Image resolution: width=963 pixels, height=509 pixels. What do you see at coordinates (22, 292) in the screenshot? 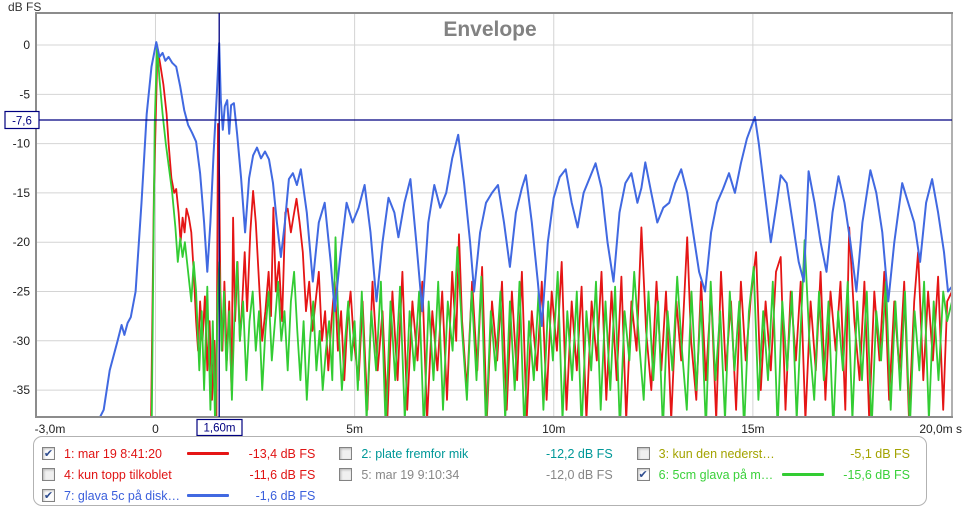
I see `y-axis-tick-label: -25` at bounding box center [22, 292].